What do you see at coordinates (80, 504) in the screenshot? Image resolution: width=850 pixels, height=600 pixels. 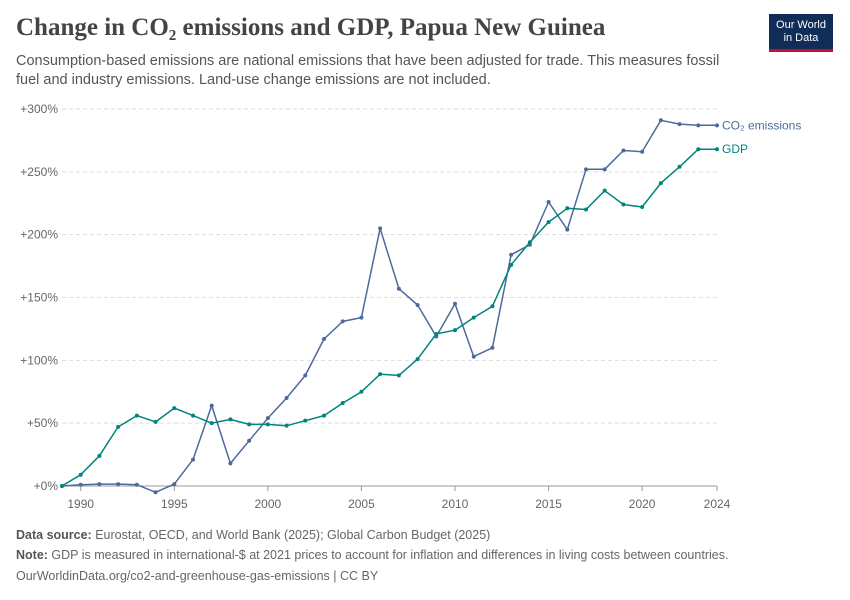 I see `x-tick-label: 1990` at bounding box center [80, 504].